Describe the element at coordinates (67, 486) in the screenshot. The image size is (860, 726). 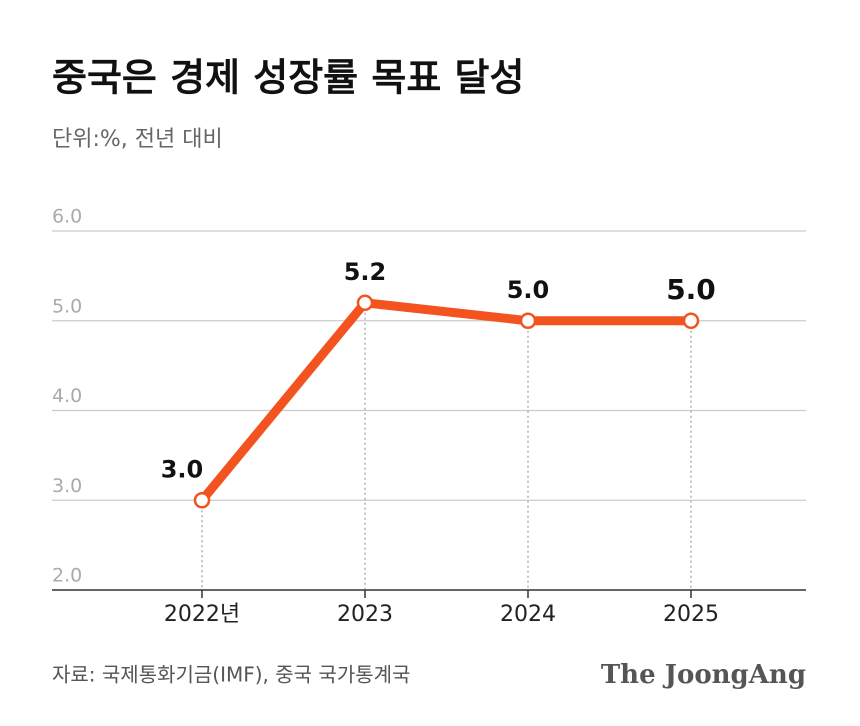
I see `y-tick-label: 3.0` at that location.